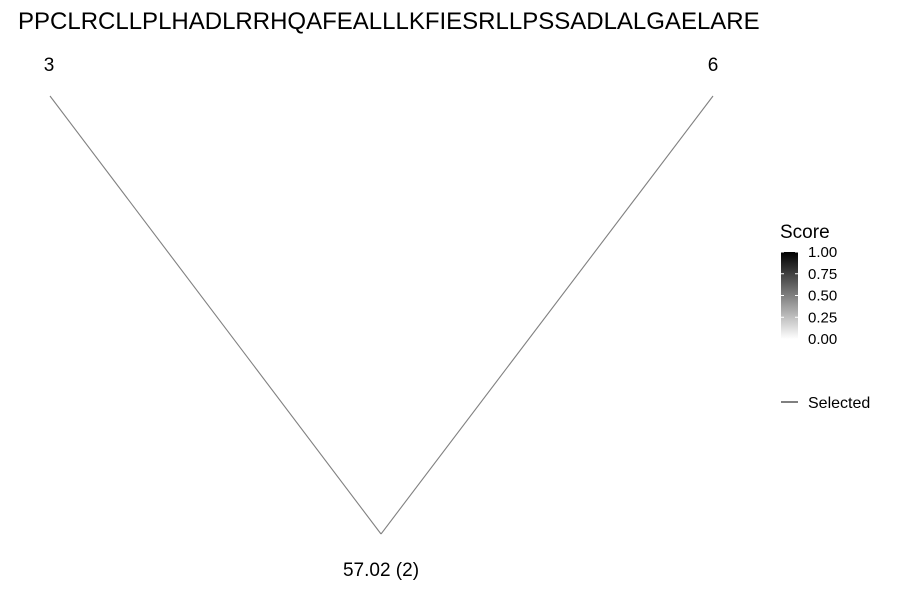 The width and height of the screenshot is (900, 600). Describe the element at coordinates (822, 274) in the screenshot. I see `legend-tick-label-1: 0.75` at that location.